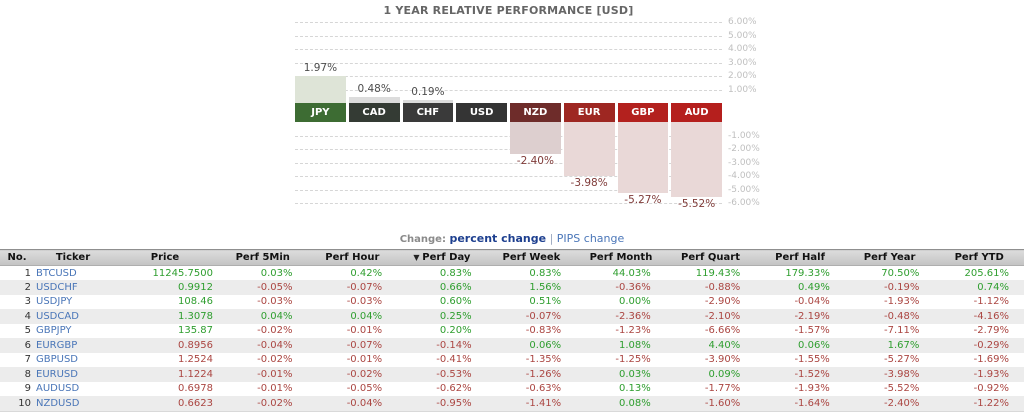 Image resolution: width=1024 pixels, height=412 pixels. What do you see at coordinates (57, 374) in the screenshot?
I see `ticker-link: EURUSD` at bounding box center [57, 374].